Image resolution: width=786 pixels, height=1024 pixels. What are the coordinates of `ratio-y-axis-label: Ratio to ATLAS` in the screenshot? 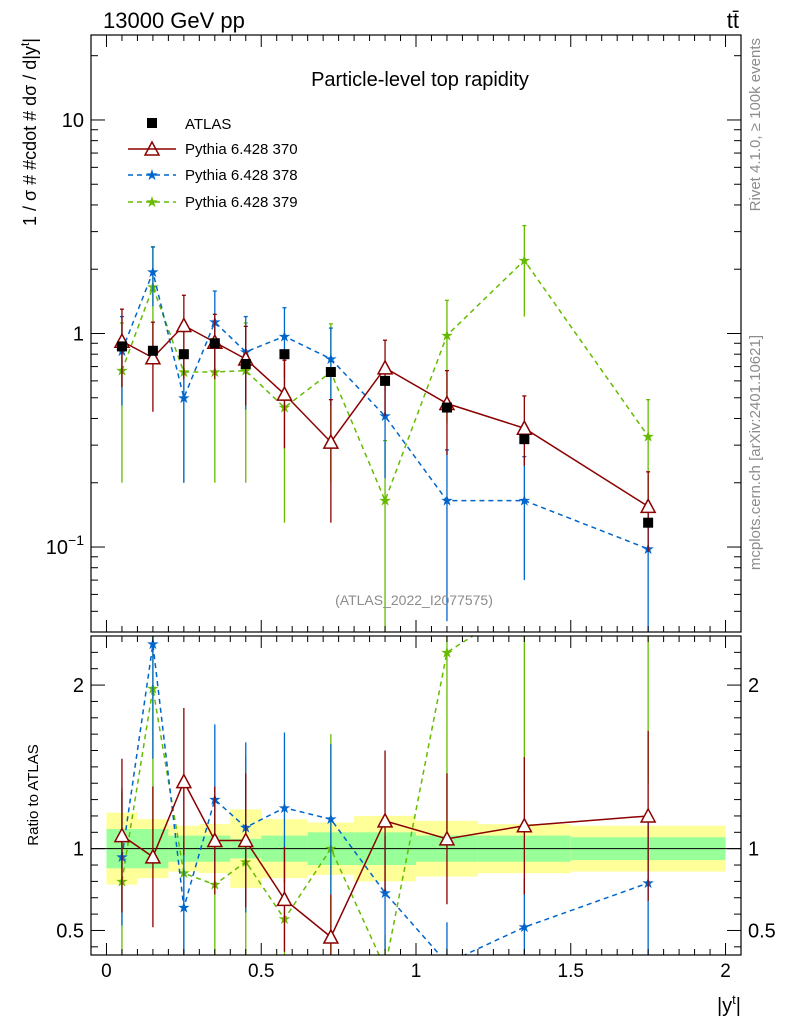 It's located at (33, 794).